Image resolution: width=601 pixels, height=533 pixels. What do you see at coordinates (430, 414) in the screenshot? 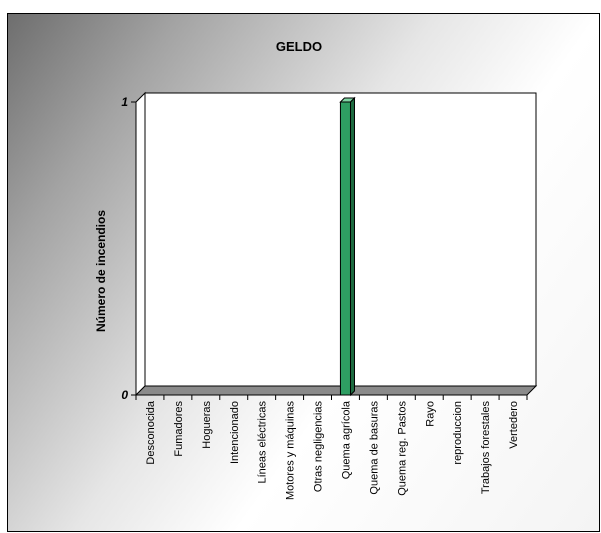
I see `x-tick-label: Rayo` at bounding box center [430, 414].